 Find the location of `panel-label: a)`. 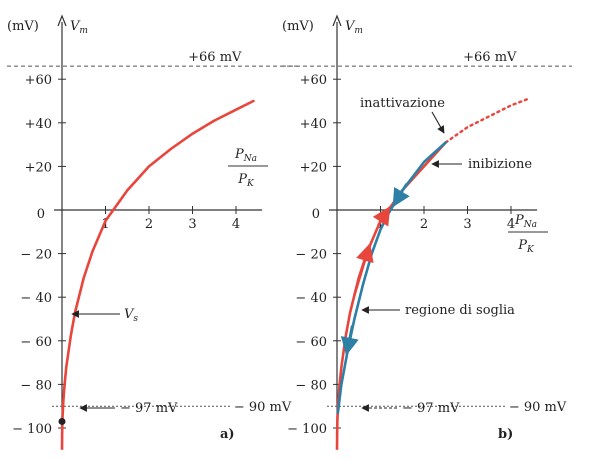

panel-label: a) is located at coordinates (227, 434).